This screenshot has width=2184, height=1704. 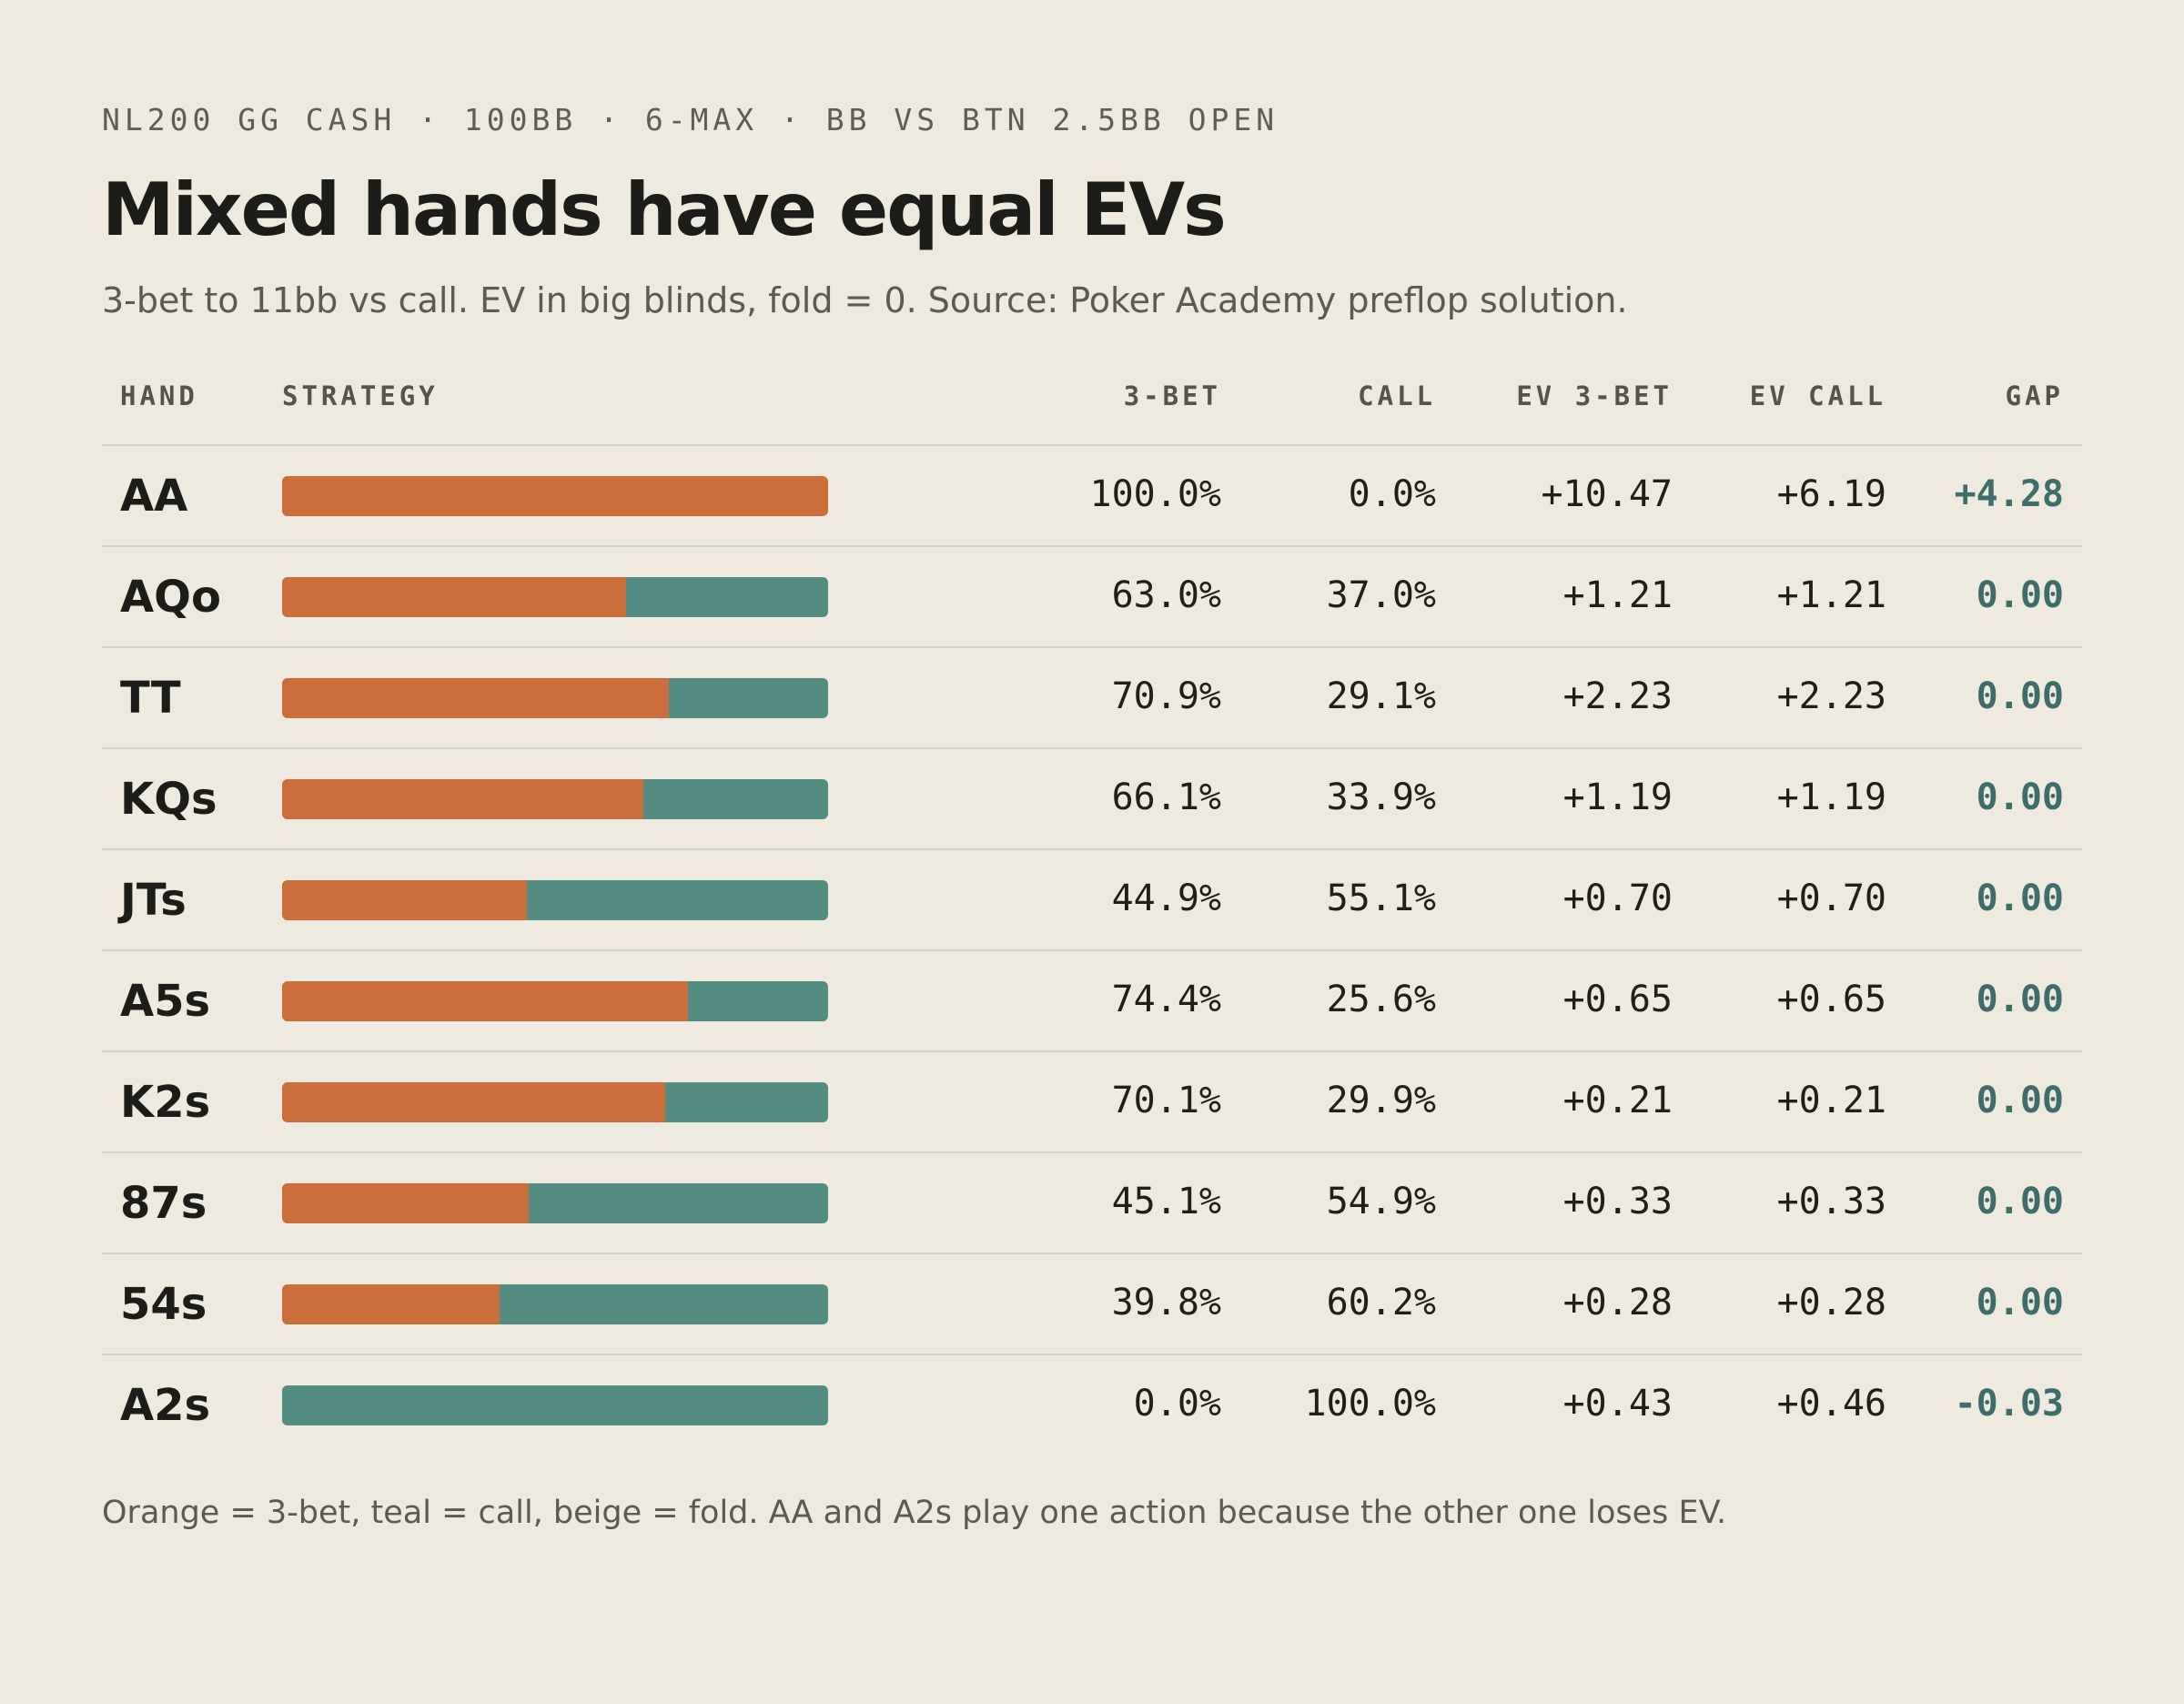 I want to click on cell-ev-3bet: +10.47, so click(x=1607, y=494).